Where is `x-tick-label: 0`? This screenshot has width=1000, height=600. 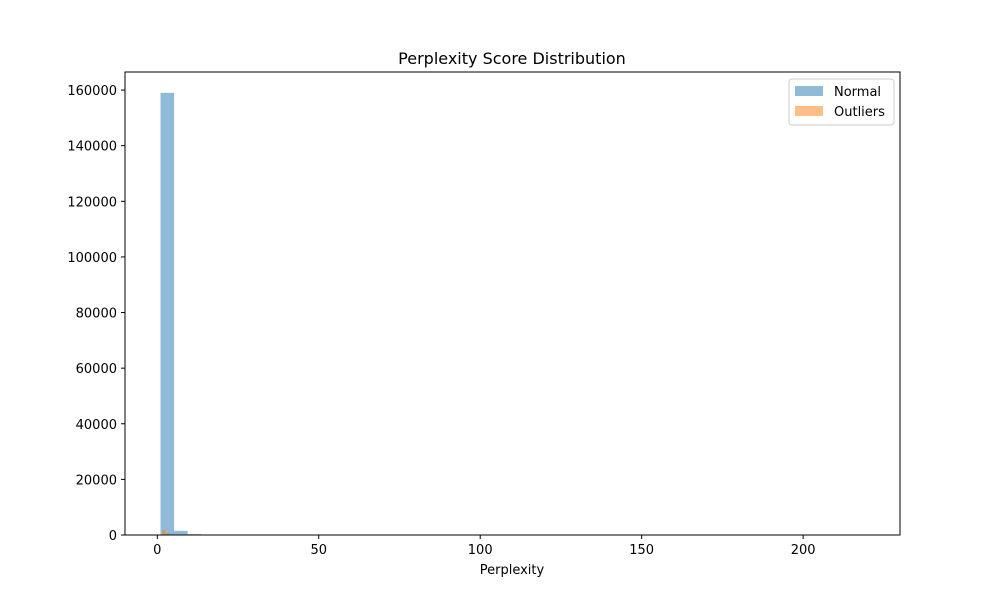 x-tick-label: 0 is located at coordinates (157, 550).